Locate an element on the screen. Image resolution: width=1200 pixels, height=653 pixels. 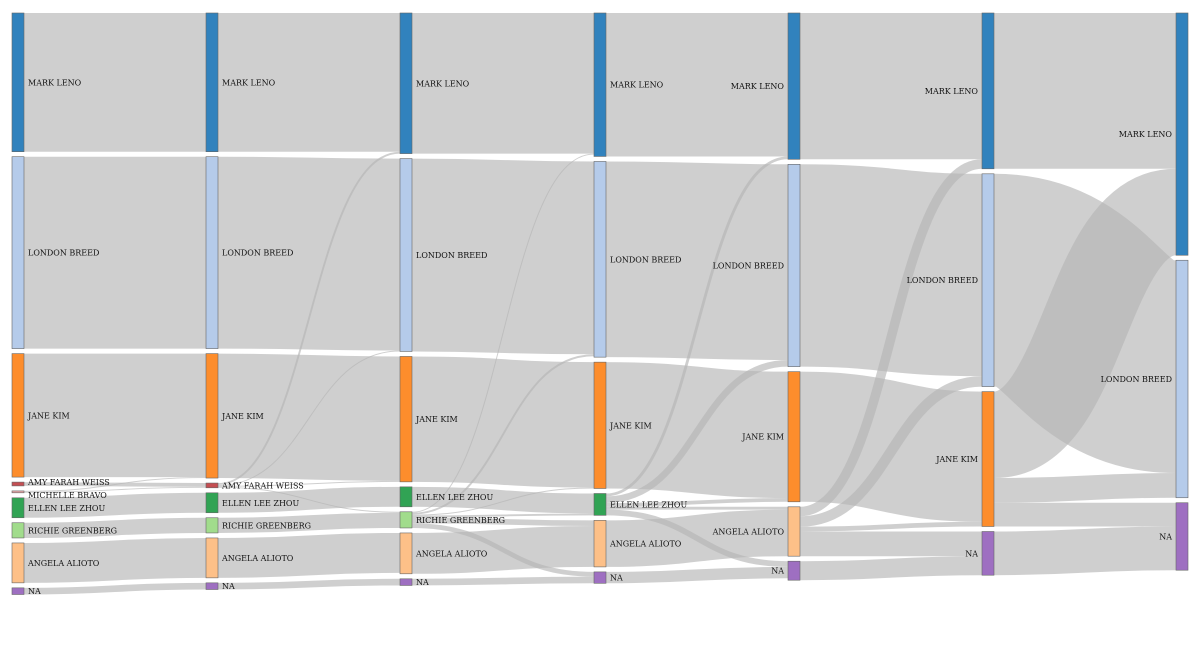
link-r2-richie-greenberg-to-richie-greenberg is located at coordinates (309, 522).